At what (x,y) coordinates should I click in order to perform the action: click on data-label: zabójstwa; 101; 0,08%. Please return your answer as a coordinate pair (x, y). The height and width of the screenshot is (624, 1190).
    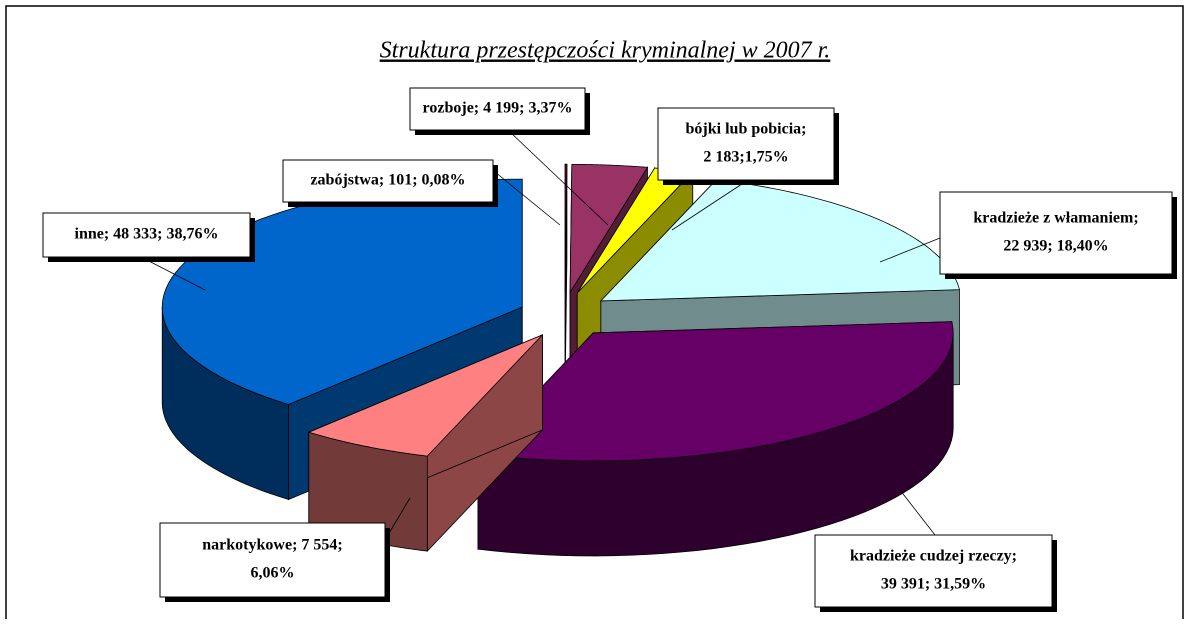
    Looking at the image, I should click on (387, 180).